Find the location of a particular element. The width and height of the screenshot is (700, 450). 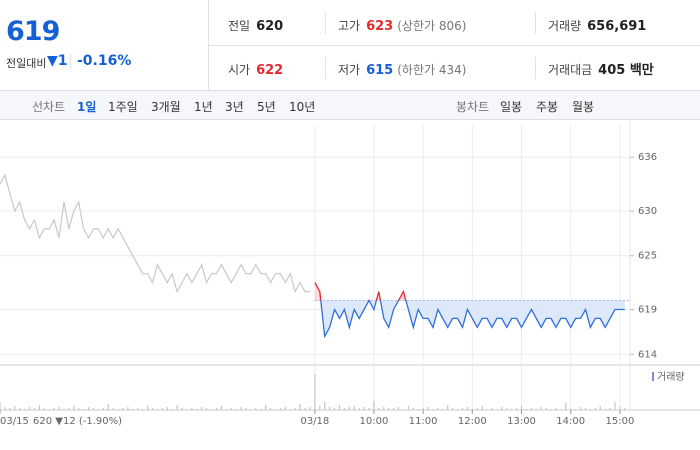

stat: 저가 615 (하한가 434) is located at coordinates (402, 68).